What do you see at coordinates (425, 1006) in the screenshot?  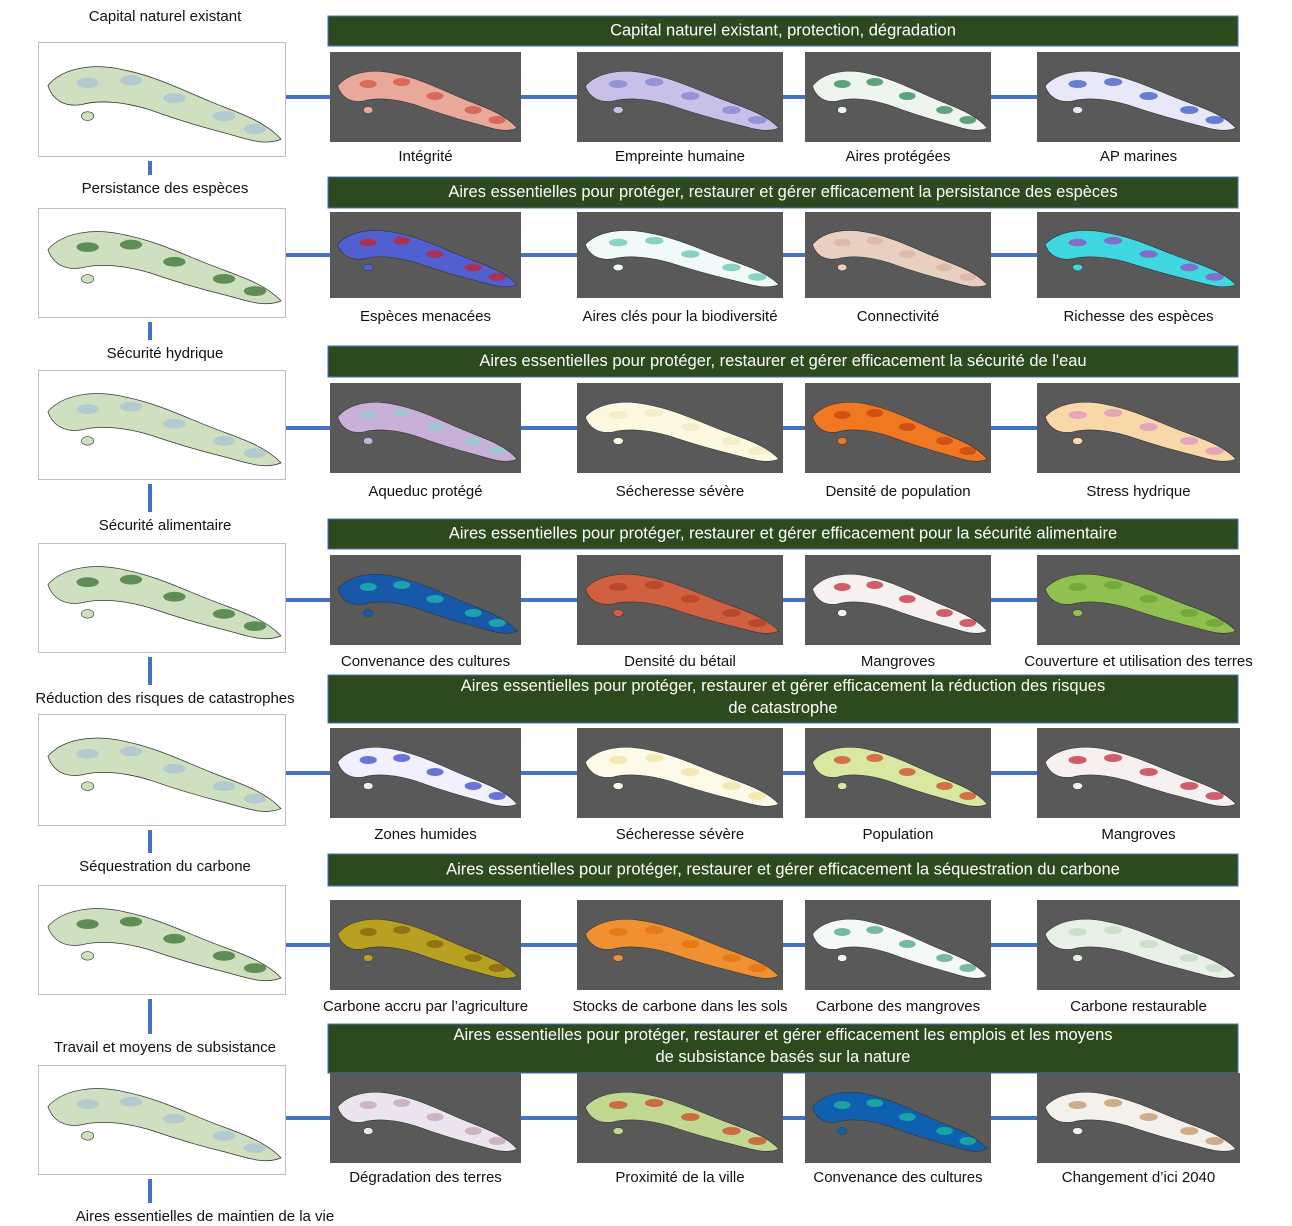 I see `map-caption: Carbone accru par l’agriculture` at bounding box center [425, 1006].